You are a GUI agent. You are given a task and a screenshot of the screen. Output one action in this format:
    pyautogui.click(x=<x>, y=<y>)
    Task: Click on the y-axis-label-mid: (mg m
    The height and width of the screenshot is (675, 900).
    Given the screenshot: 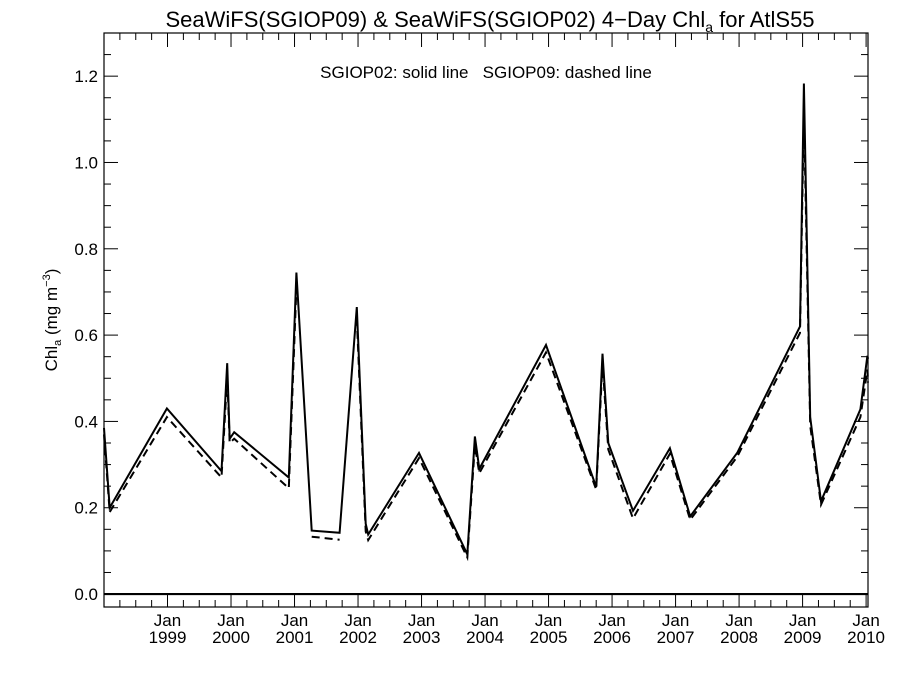 What is the action you would take?
    pyautogui.click(x=51, y=313)
    